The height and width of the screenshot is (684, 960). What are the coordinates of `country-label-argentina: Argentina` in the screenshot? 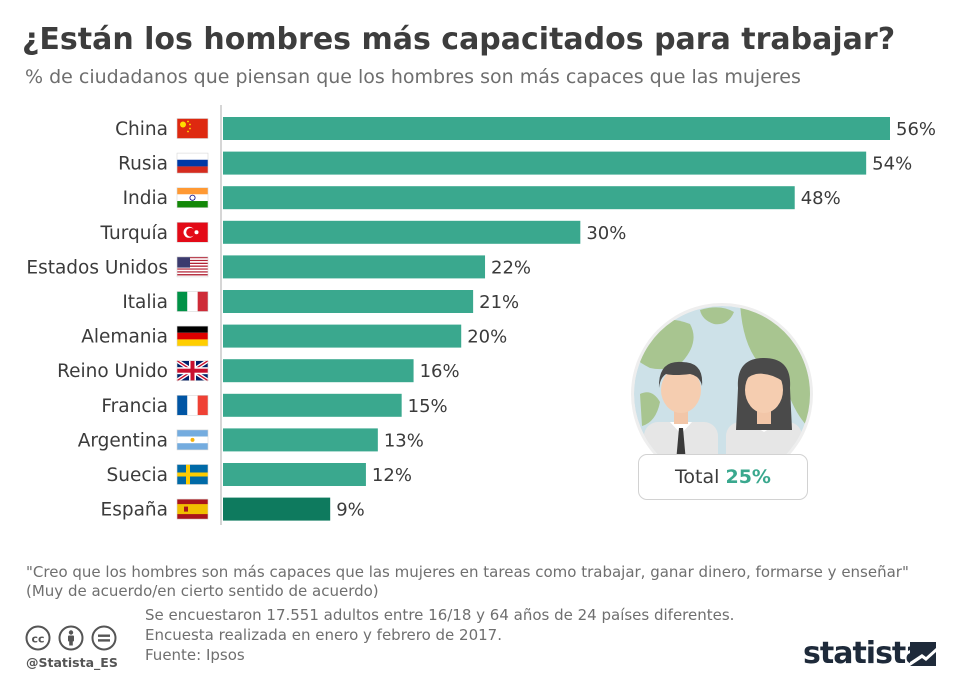 It's located at (123, 440).